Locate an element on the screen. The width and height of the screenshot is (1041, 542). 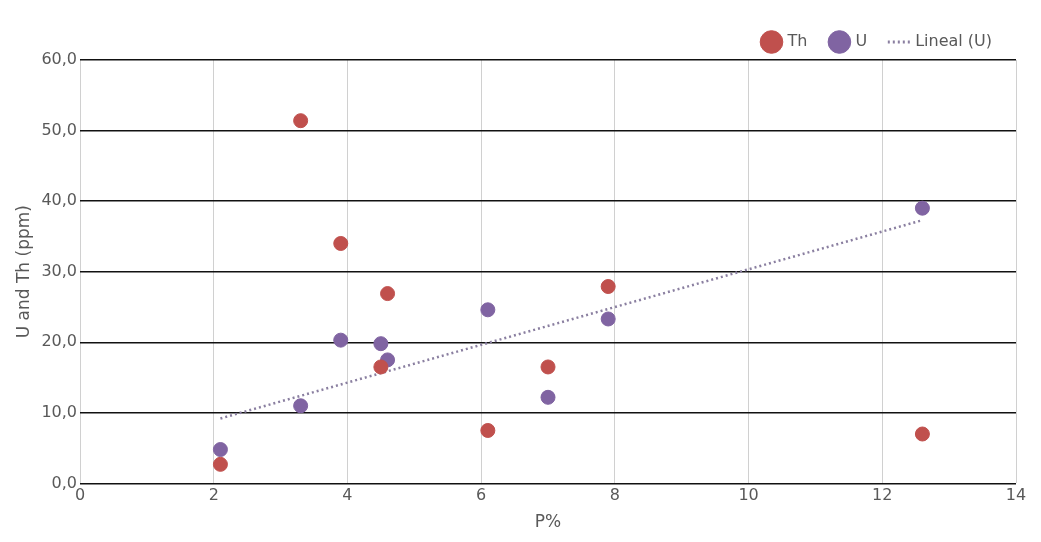
y-tick-label: 40,0 is located at coordinates (59, 200).